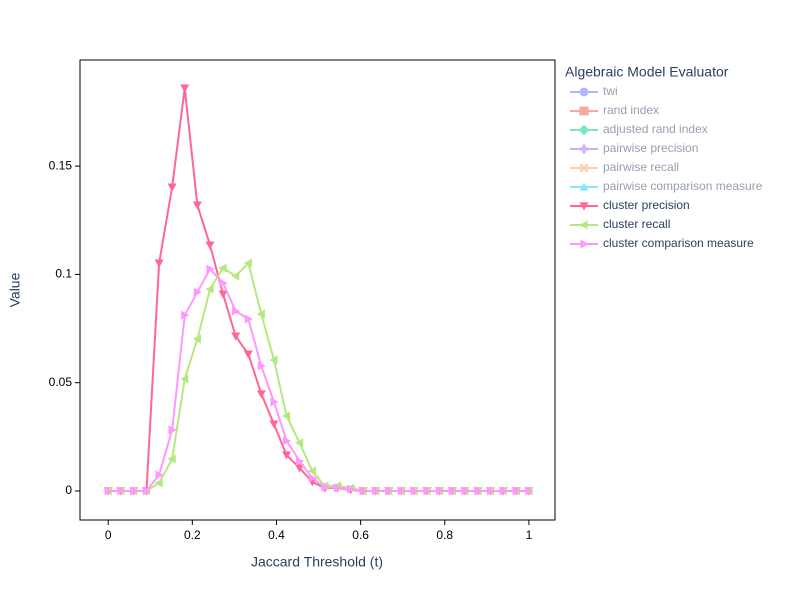  I want to click on legend-item: adjusted rand index, so click(639, 129).